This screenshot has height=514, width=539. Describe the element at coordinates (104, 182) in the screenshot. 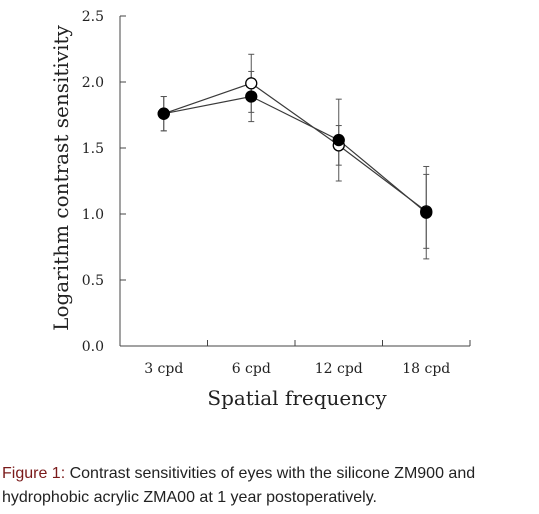

I see `y-ticks: 0.0 0.5 1.0 1.5 2.0 2.5` at that location.